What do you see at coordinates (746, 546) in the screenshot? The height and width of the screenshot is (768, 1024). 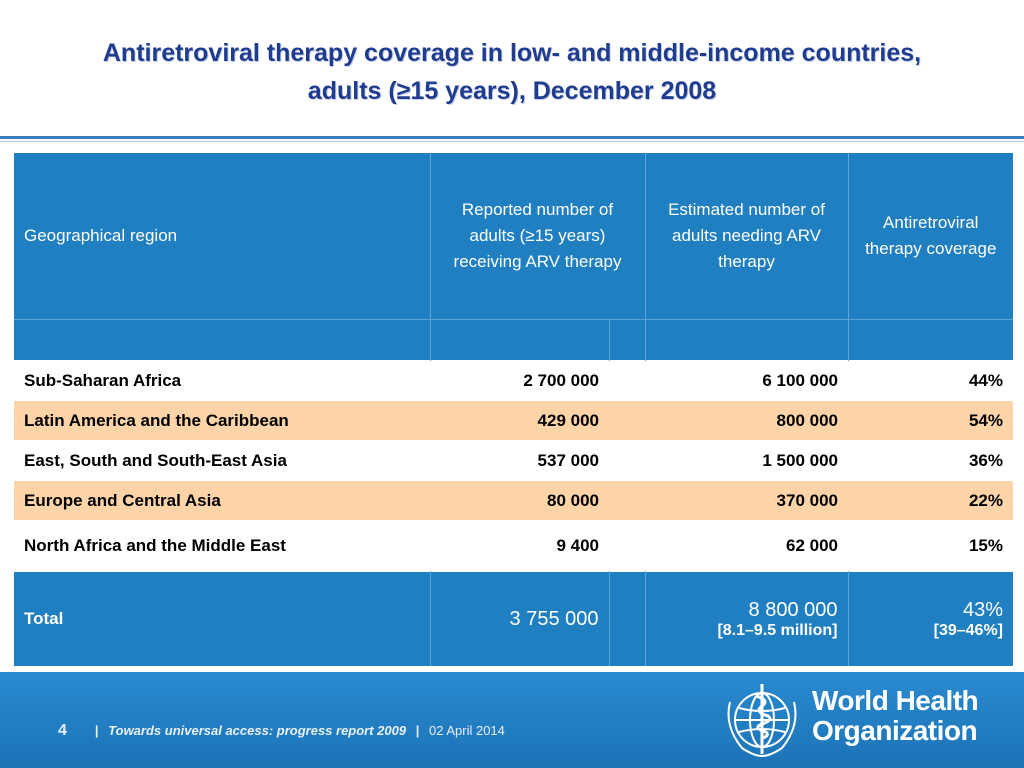 I see `estimated-cell: 62 000` at bounding box center [746, 546].